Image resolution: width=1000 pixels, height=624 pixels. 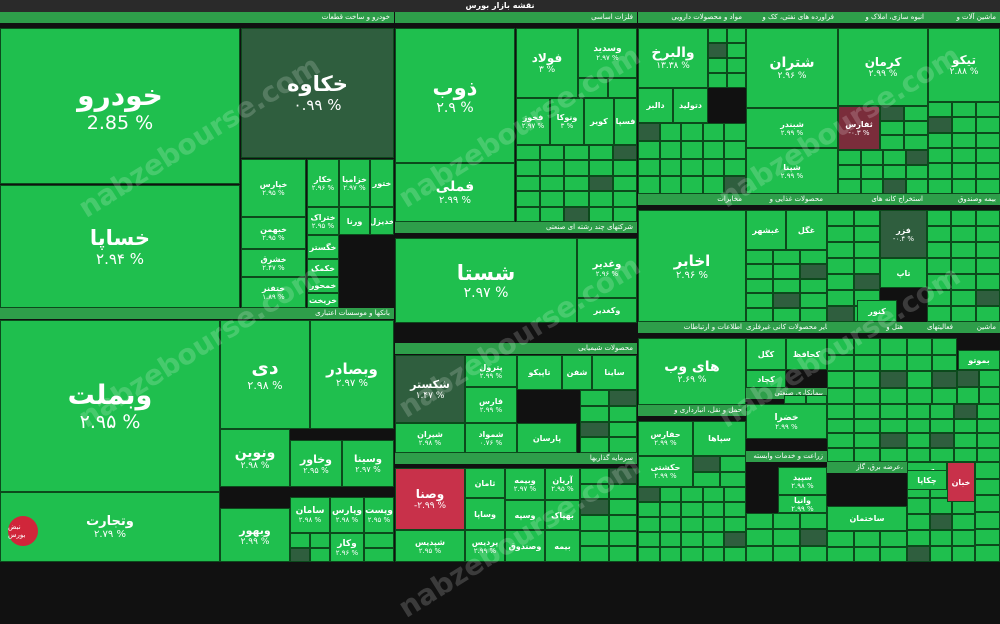 What do you see at coordinates (786, 327) in the screenshot?
I see `sector-header: سایر محصولات کانی غیرفلزی` at bounding box center [786, 327].